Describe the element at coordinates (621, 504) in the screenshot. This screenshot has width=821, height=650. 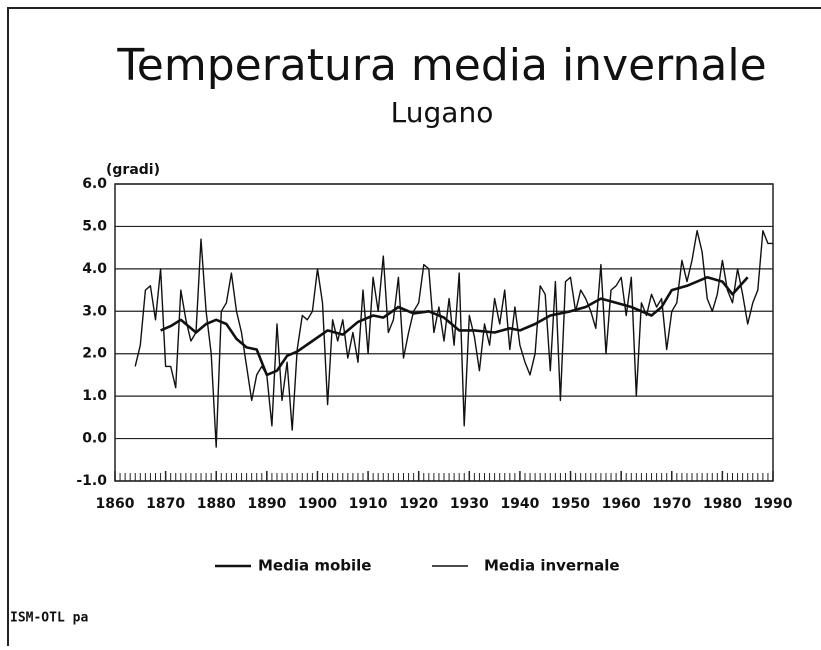
I see `x-tick-label: 1960` at that location.